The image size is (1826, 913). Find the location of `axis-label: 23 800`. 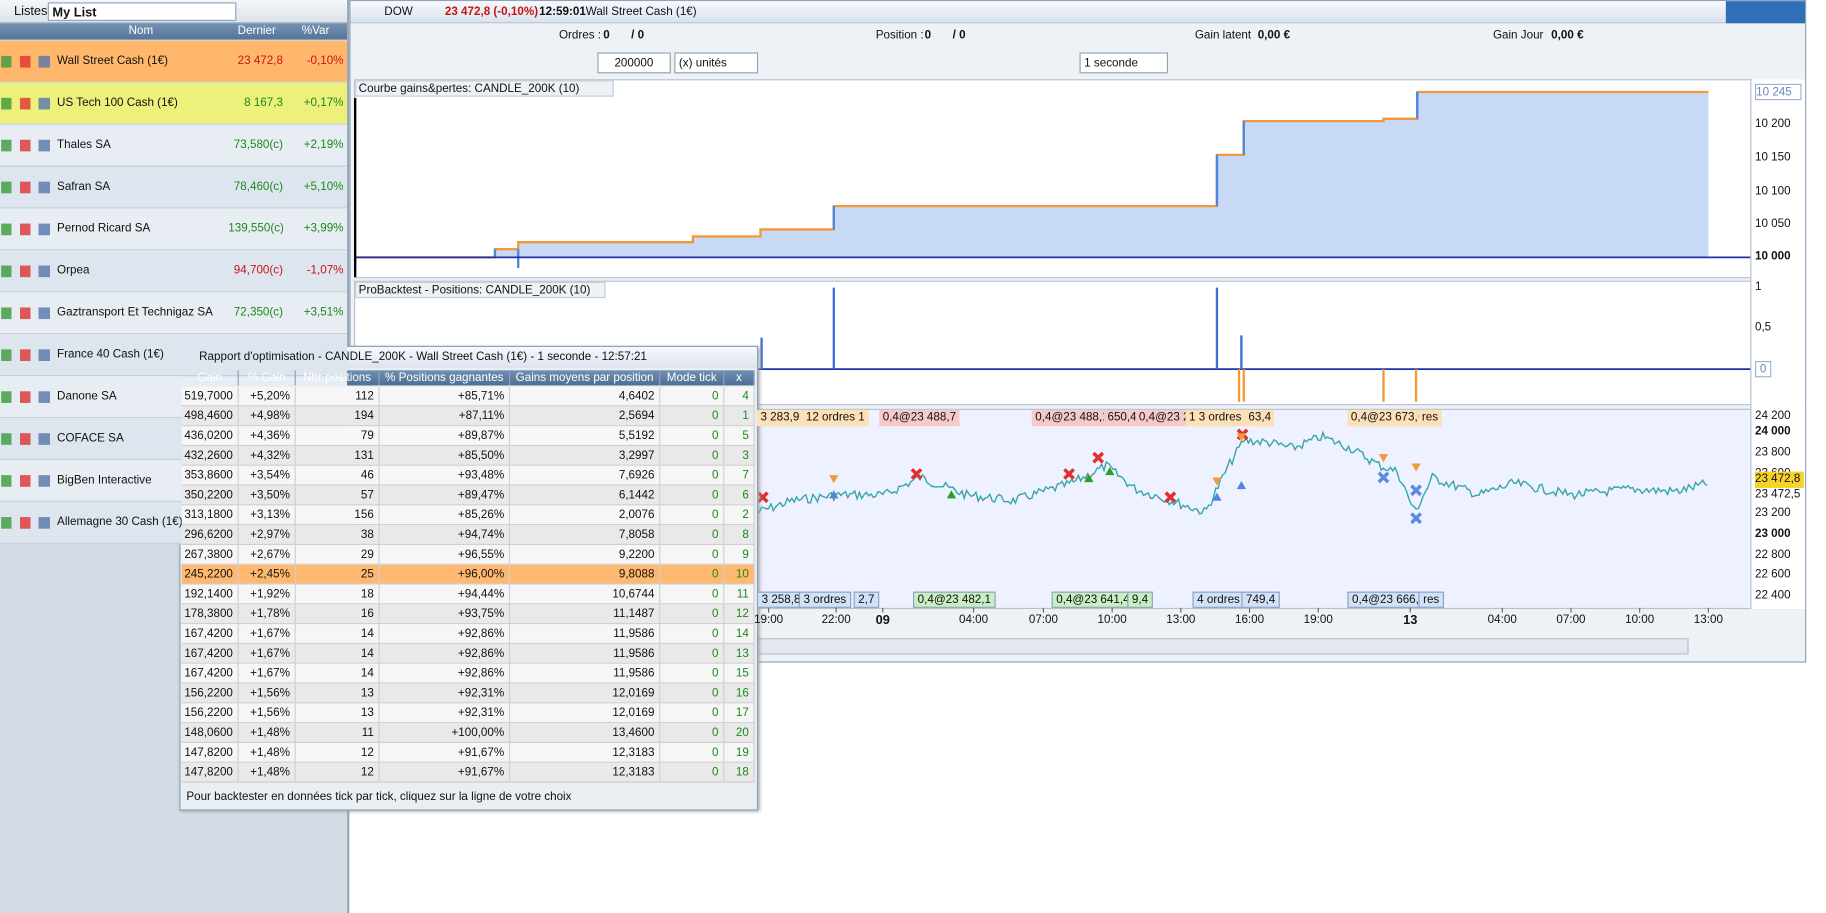

axis-label: 23 800 is located at coordinates (1779, 453).